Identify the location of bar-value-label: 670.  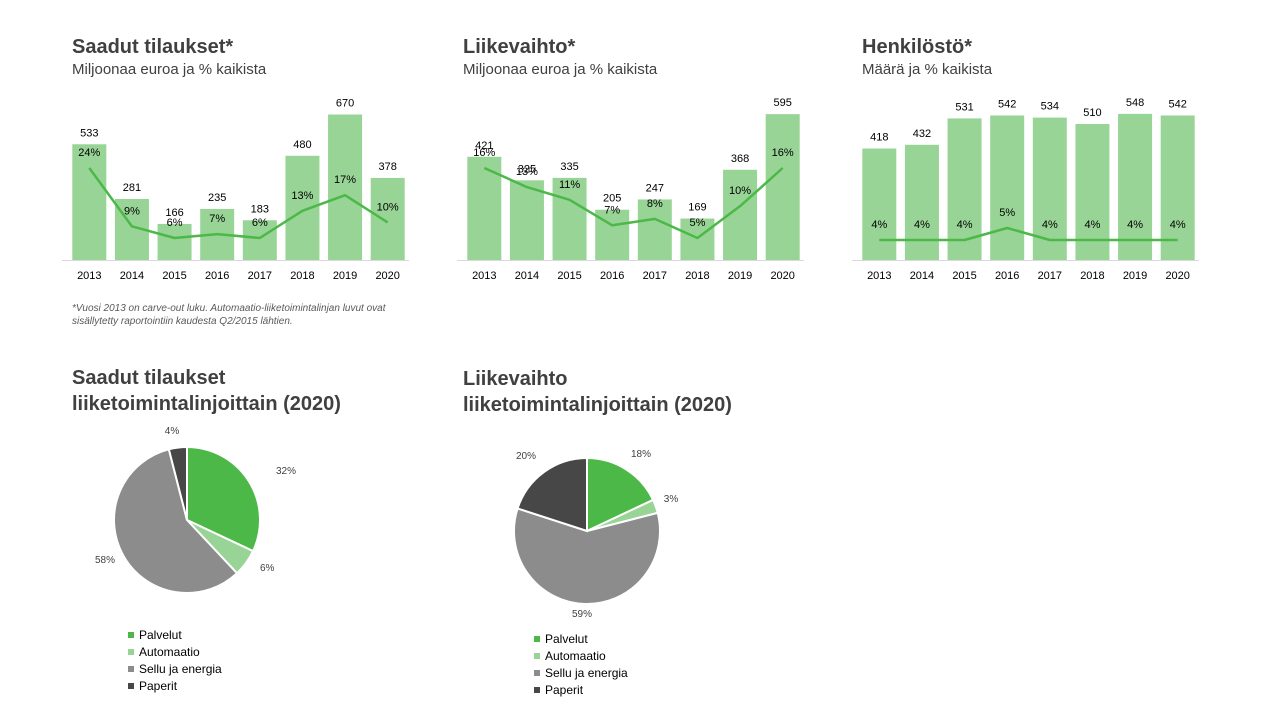
(345, 104).